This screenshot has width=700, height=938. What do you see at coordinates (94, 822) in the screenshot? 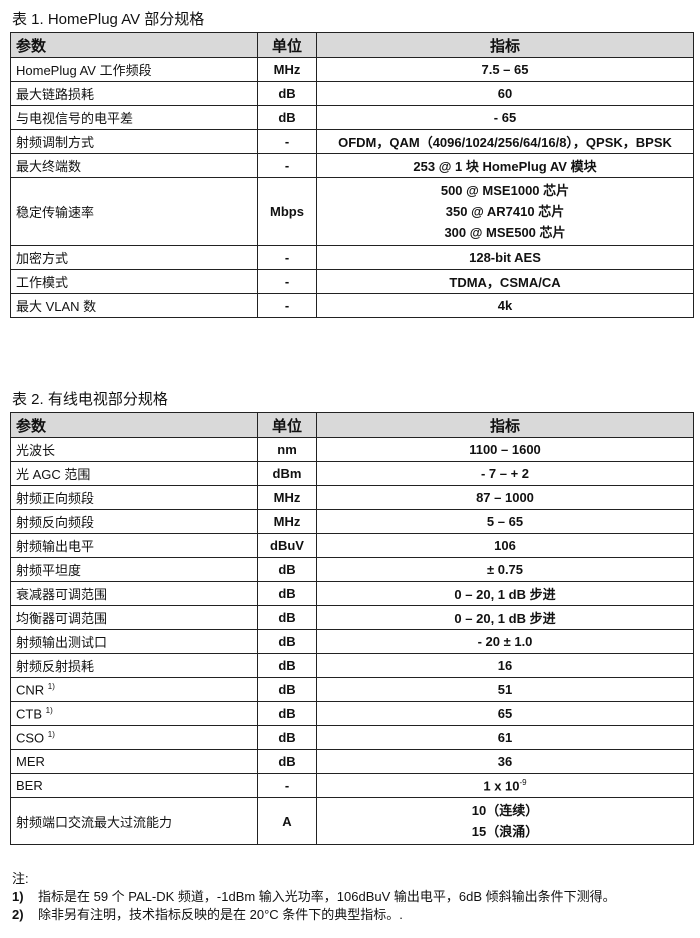
I see `param-label: 射频端口交流最大过流能力` at bounding box center [94, 822].